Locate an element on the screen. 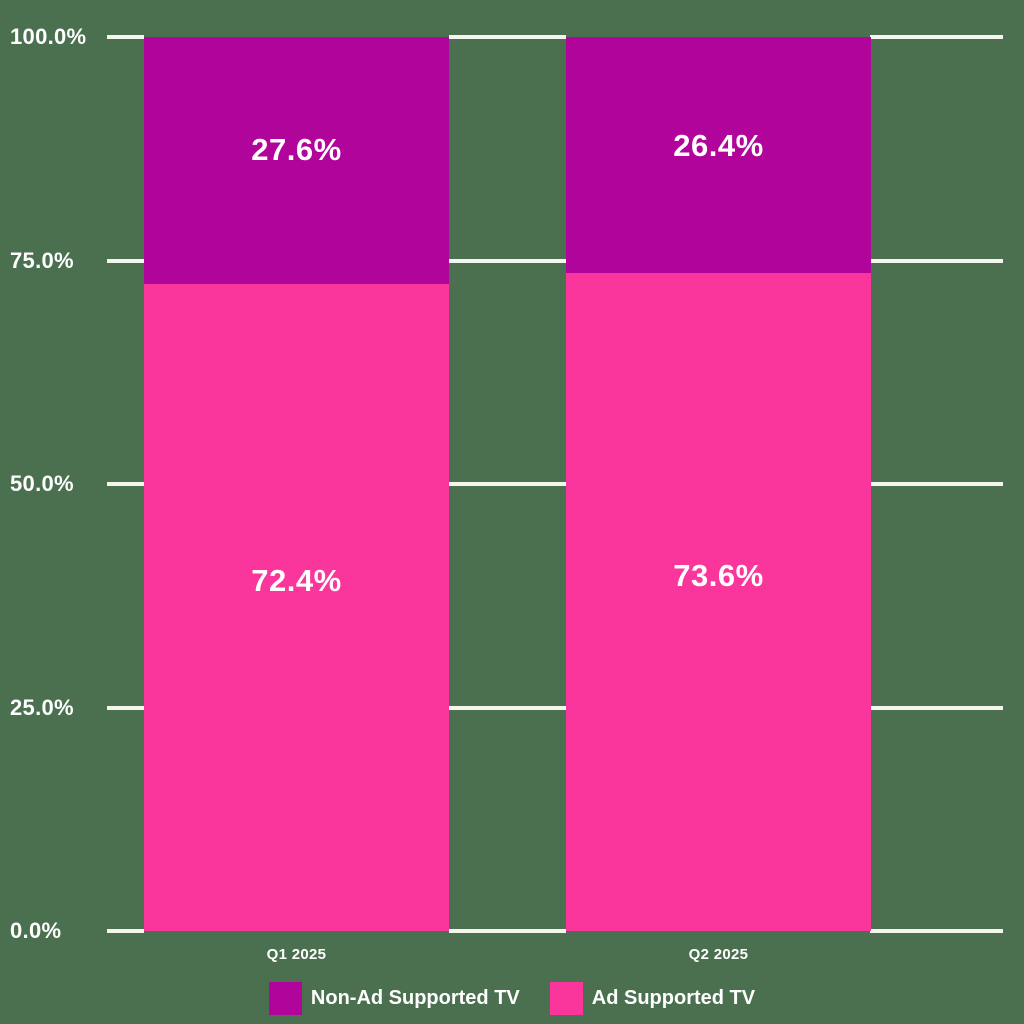 The image size is (1024, 1024). y-axis-tick-label: 100.0% is located at coordinates (48, 36).